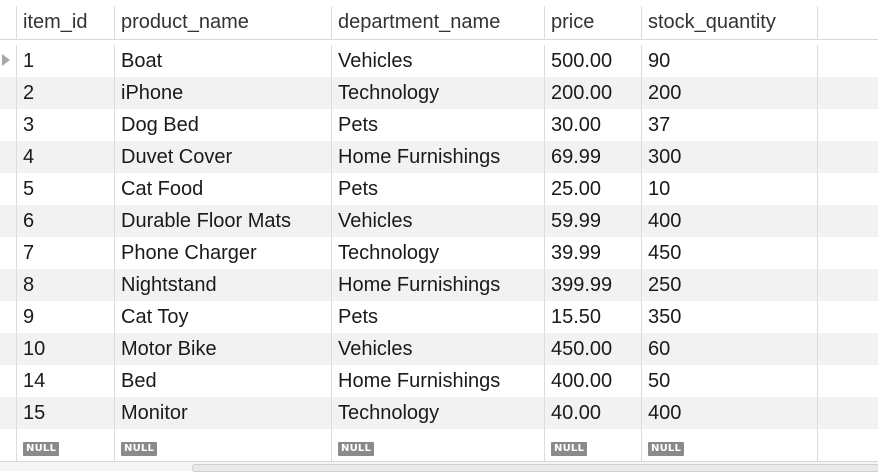  What do you see at coordinates (222, 125) in the screenshot?
I see `cell-product-name: Dog Bed` at bounding box center [222, 125].